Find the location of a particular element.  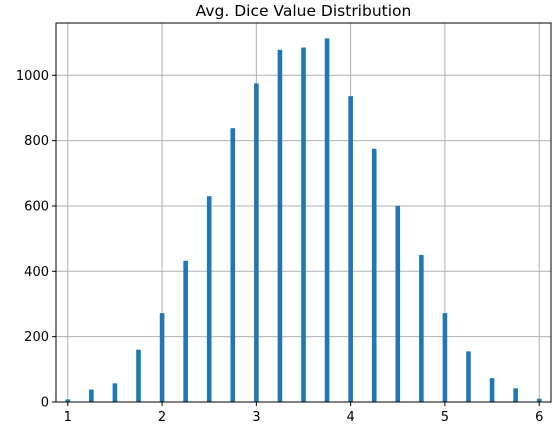

y-tick-label: 200 is located at coordinates (36, 337).